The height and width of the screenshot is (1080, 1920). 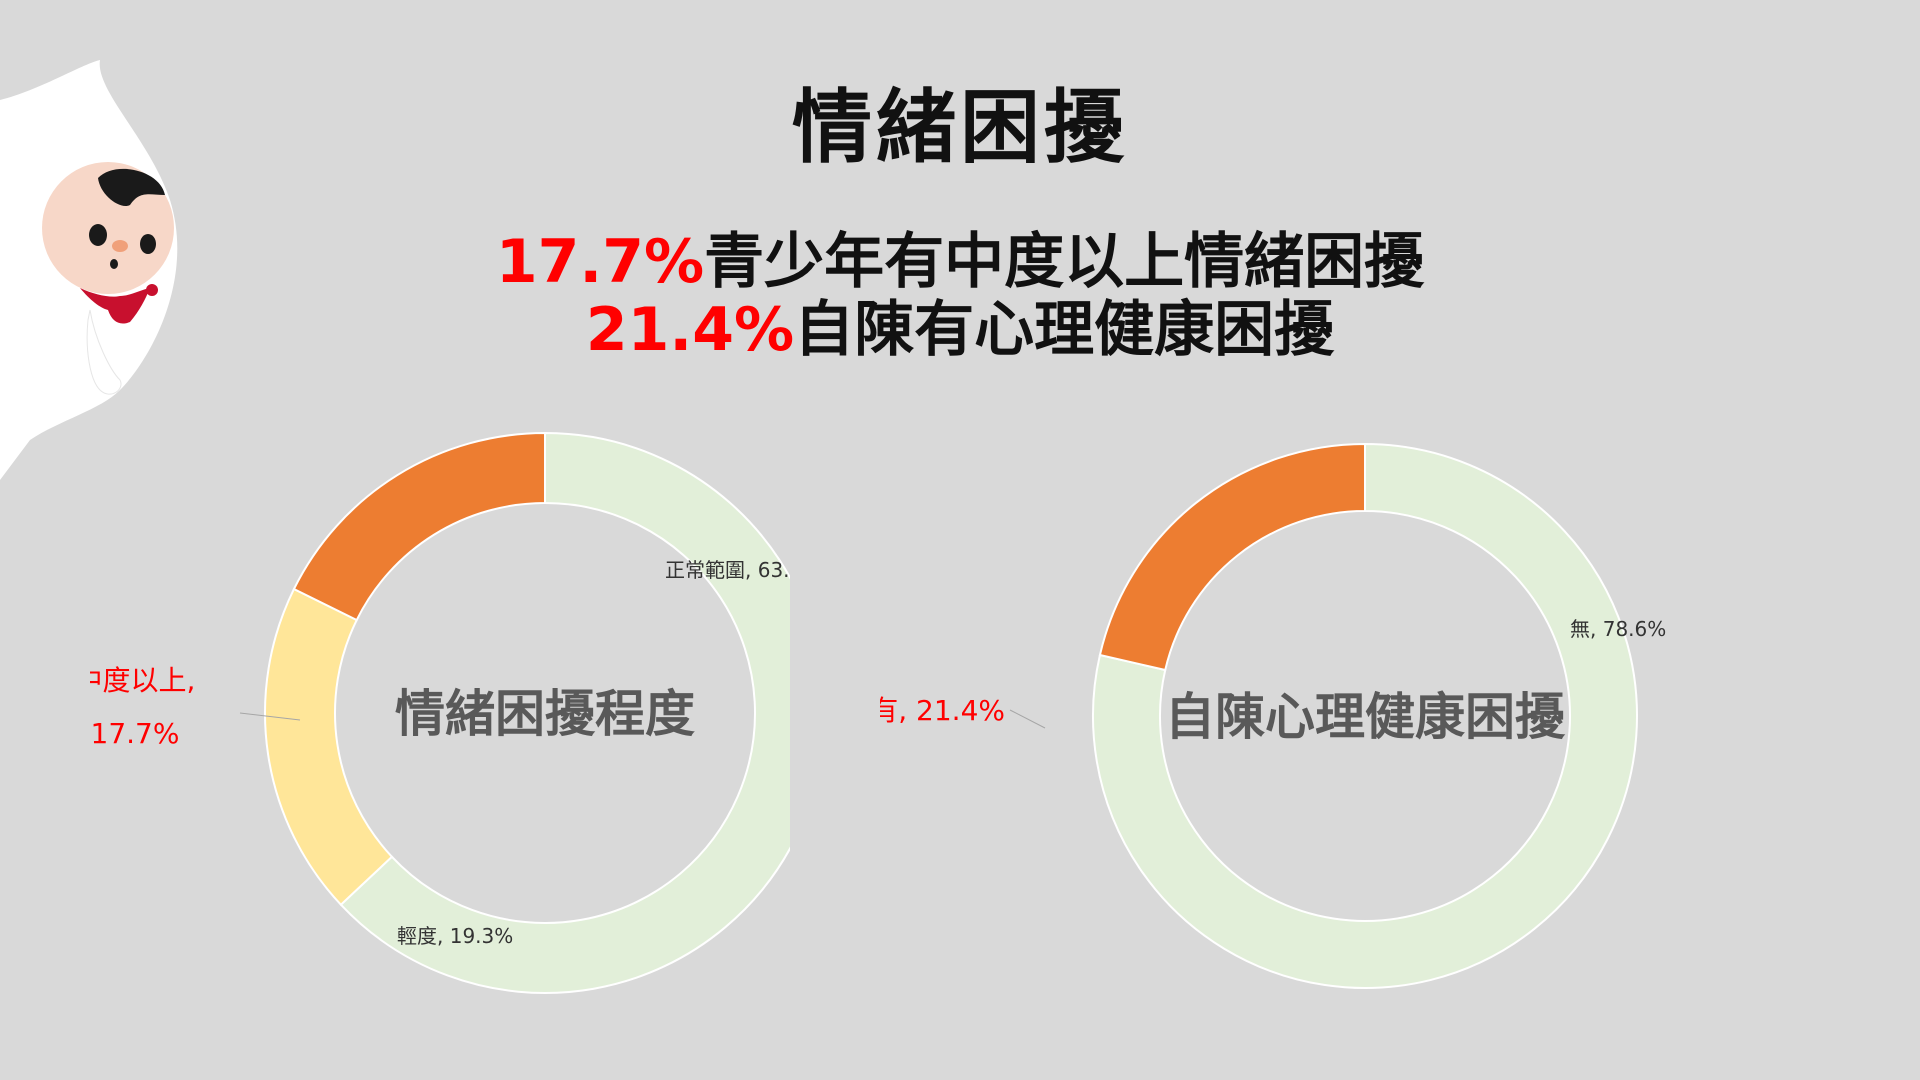 What do you see at coordinates (135, 733) in the screenshot?
I see `data-label-slice-2-value: 17.7%` at bounding box center [135, 733].